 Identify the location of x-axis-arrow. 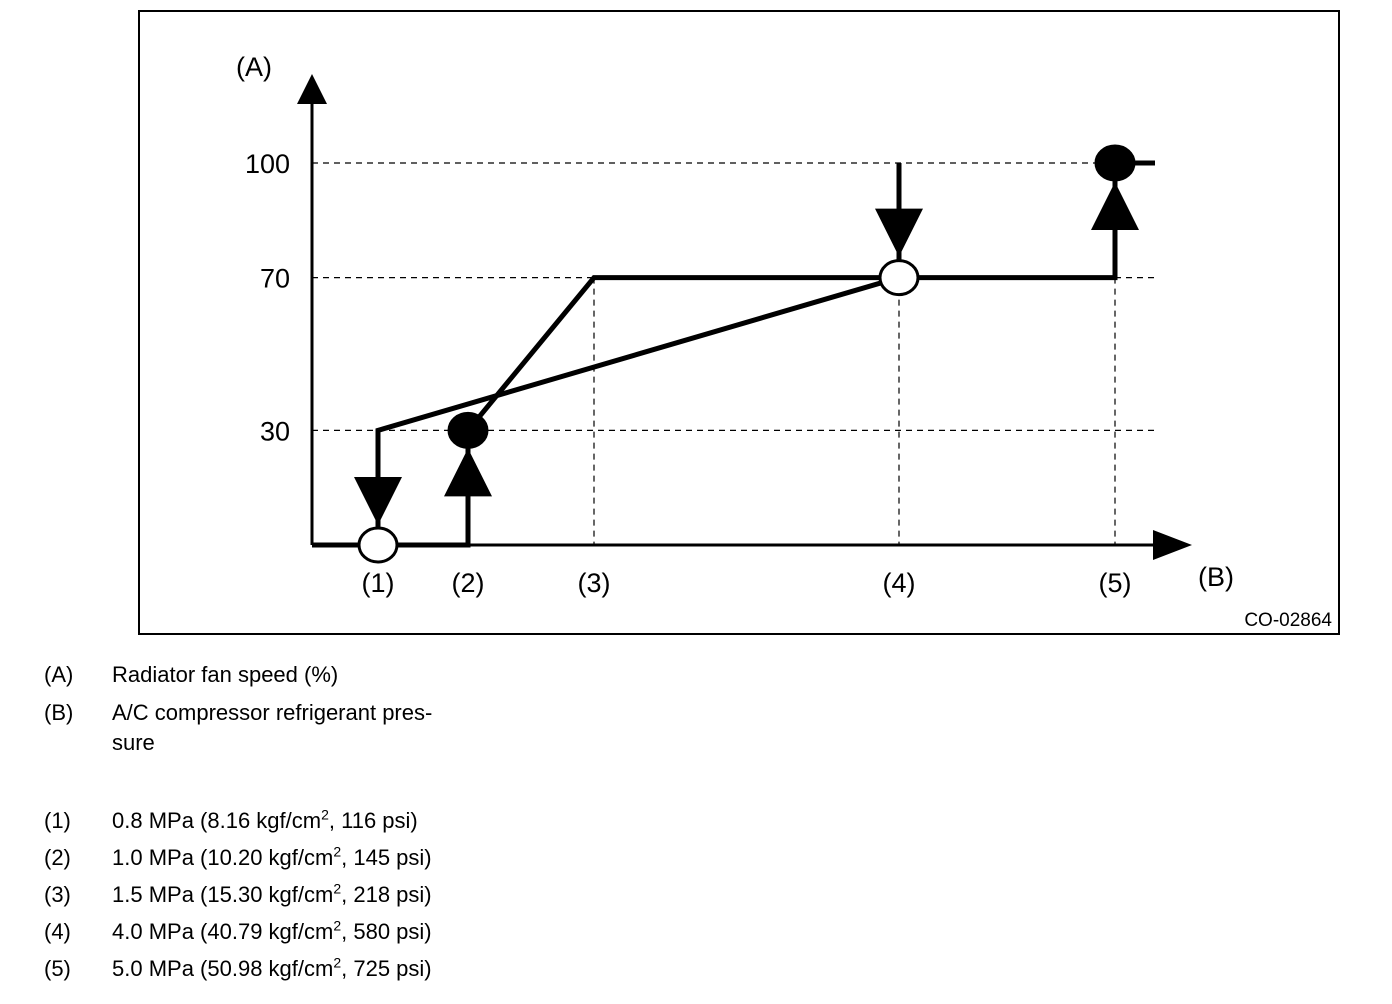
(1172, 545).